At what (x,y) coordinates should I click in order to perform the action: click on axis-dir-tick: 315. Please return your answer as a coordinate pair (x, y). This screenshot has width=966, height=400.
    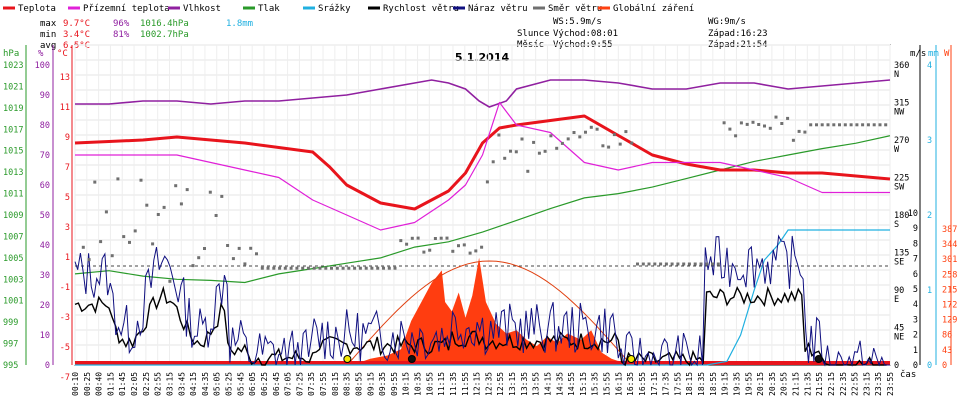
    Looking at the image, I should click on (901, 104).